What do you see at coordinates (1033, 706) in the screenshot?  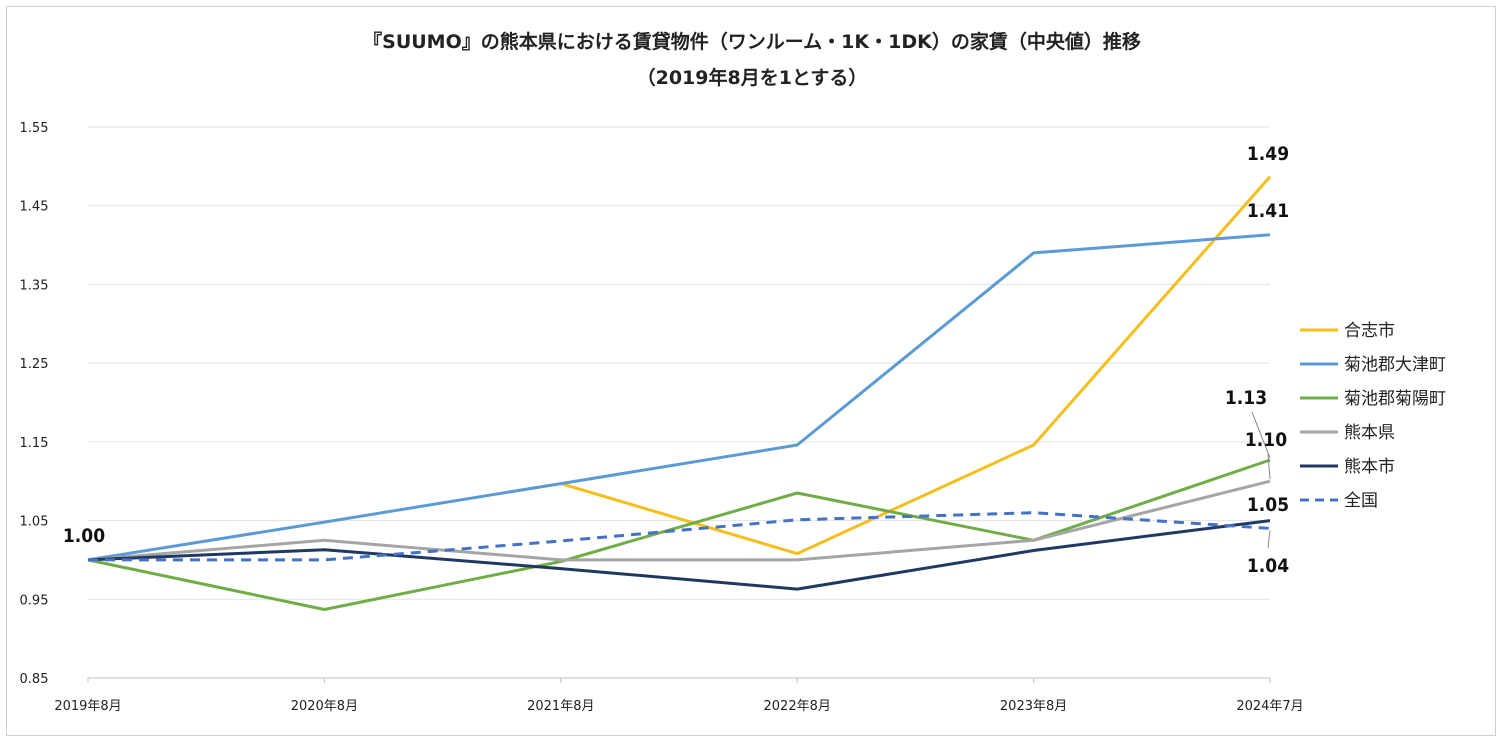 I see `x-tick-label: 2023年8月` at bounding box center [1033, 706].